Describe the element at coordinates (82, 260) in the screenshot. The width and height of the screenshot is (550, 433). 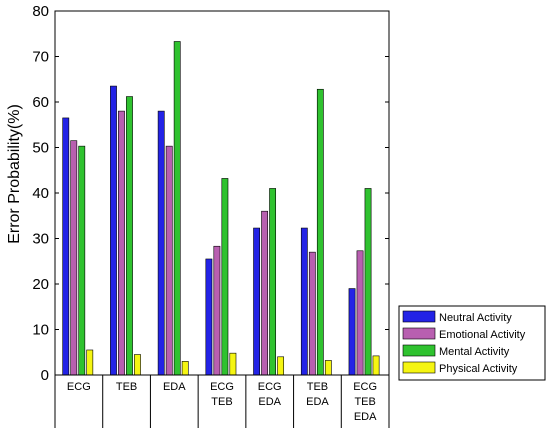
I see `bar-1-mental-activity` at that location.